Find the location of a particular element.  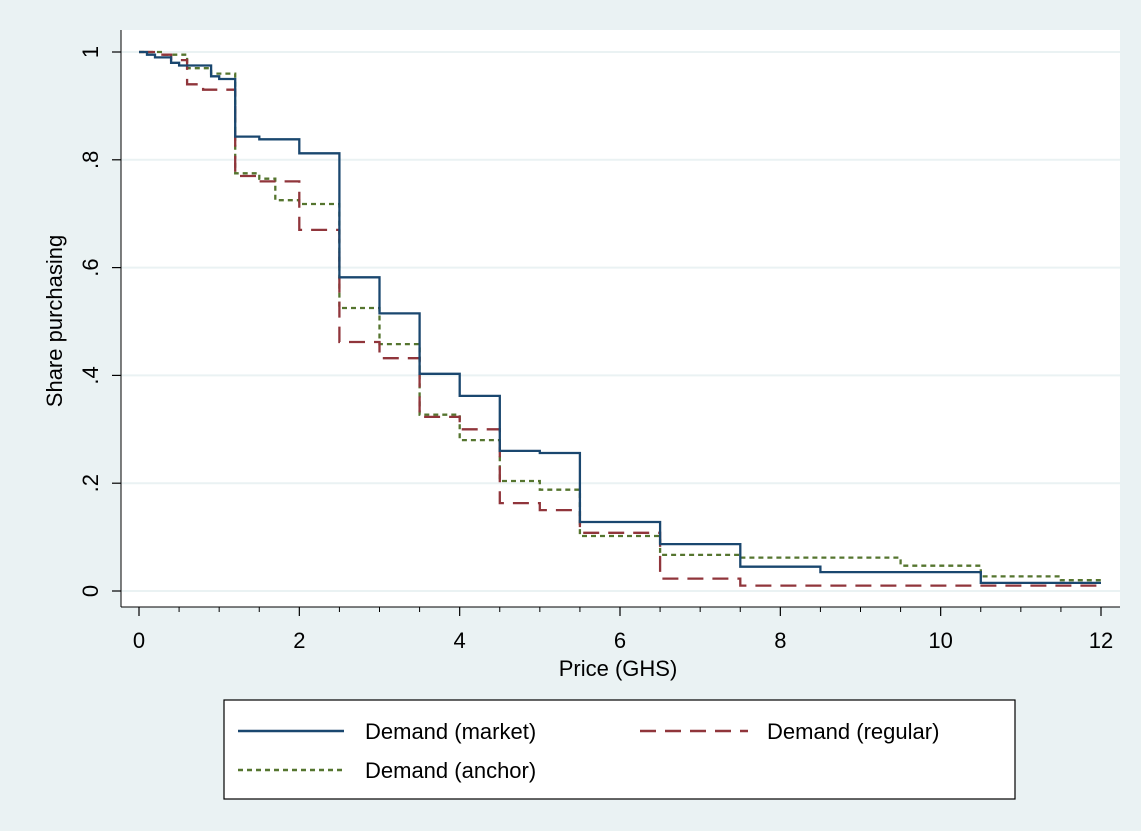

legend-label-regular: Demand (regular) is located at coordinates (853, 731).